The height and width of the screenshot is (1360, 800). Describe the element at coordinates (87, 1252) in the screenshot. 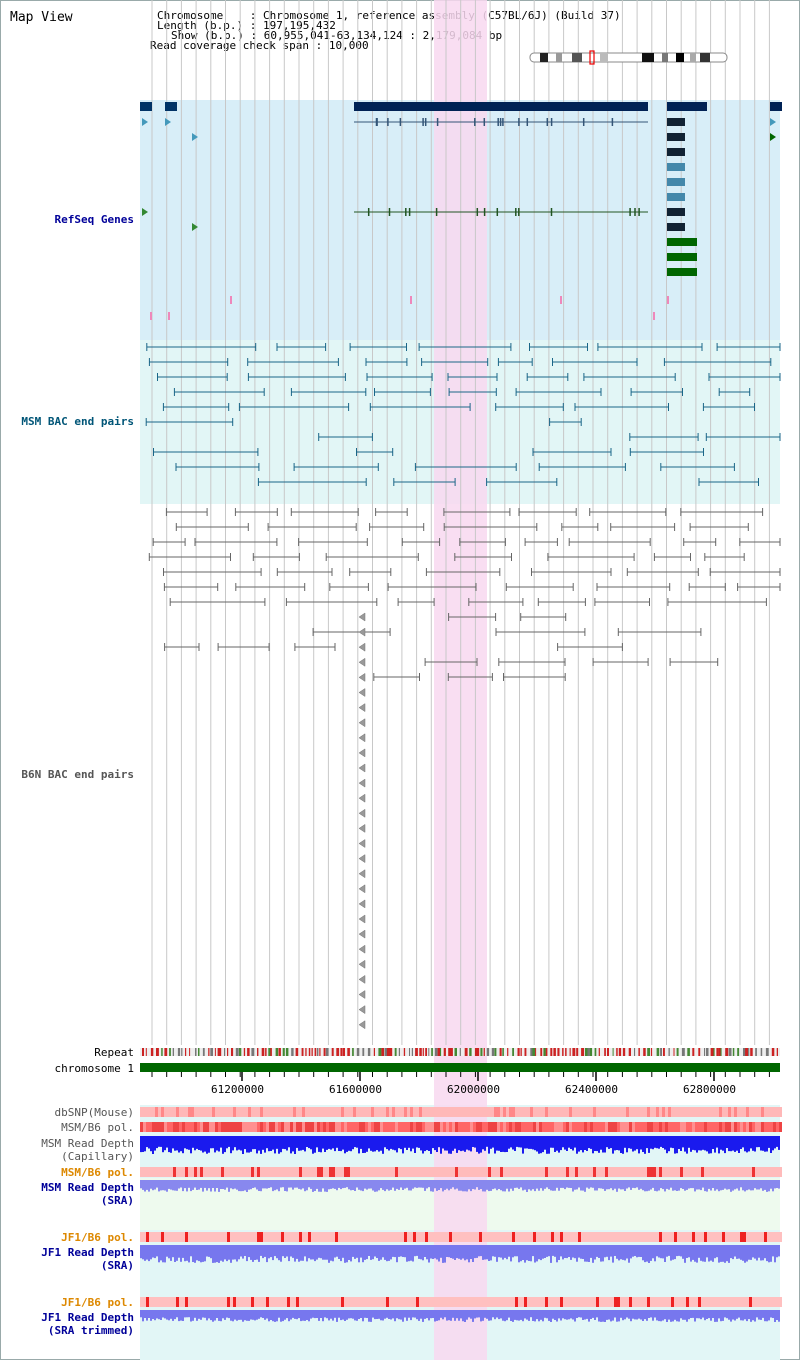

I see `track-label-jf1-depth: JF1 Read Depth` at that location.